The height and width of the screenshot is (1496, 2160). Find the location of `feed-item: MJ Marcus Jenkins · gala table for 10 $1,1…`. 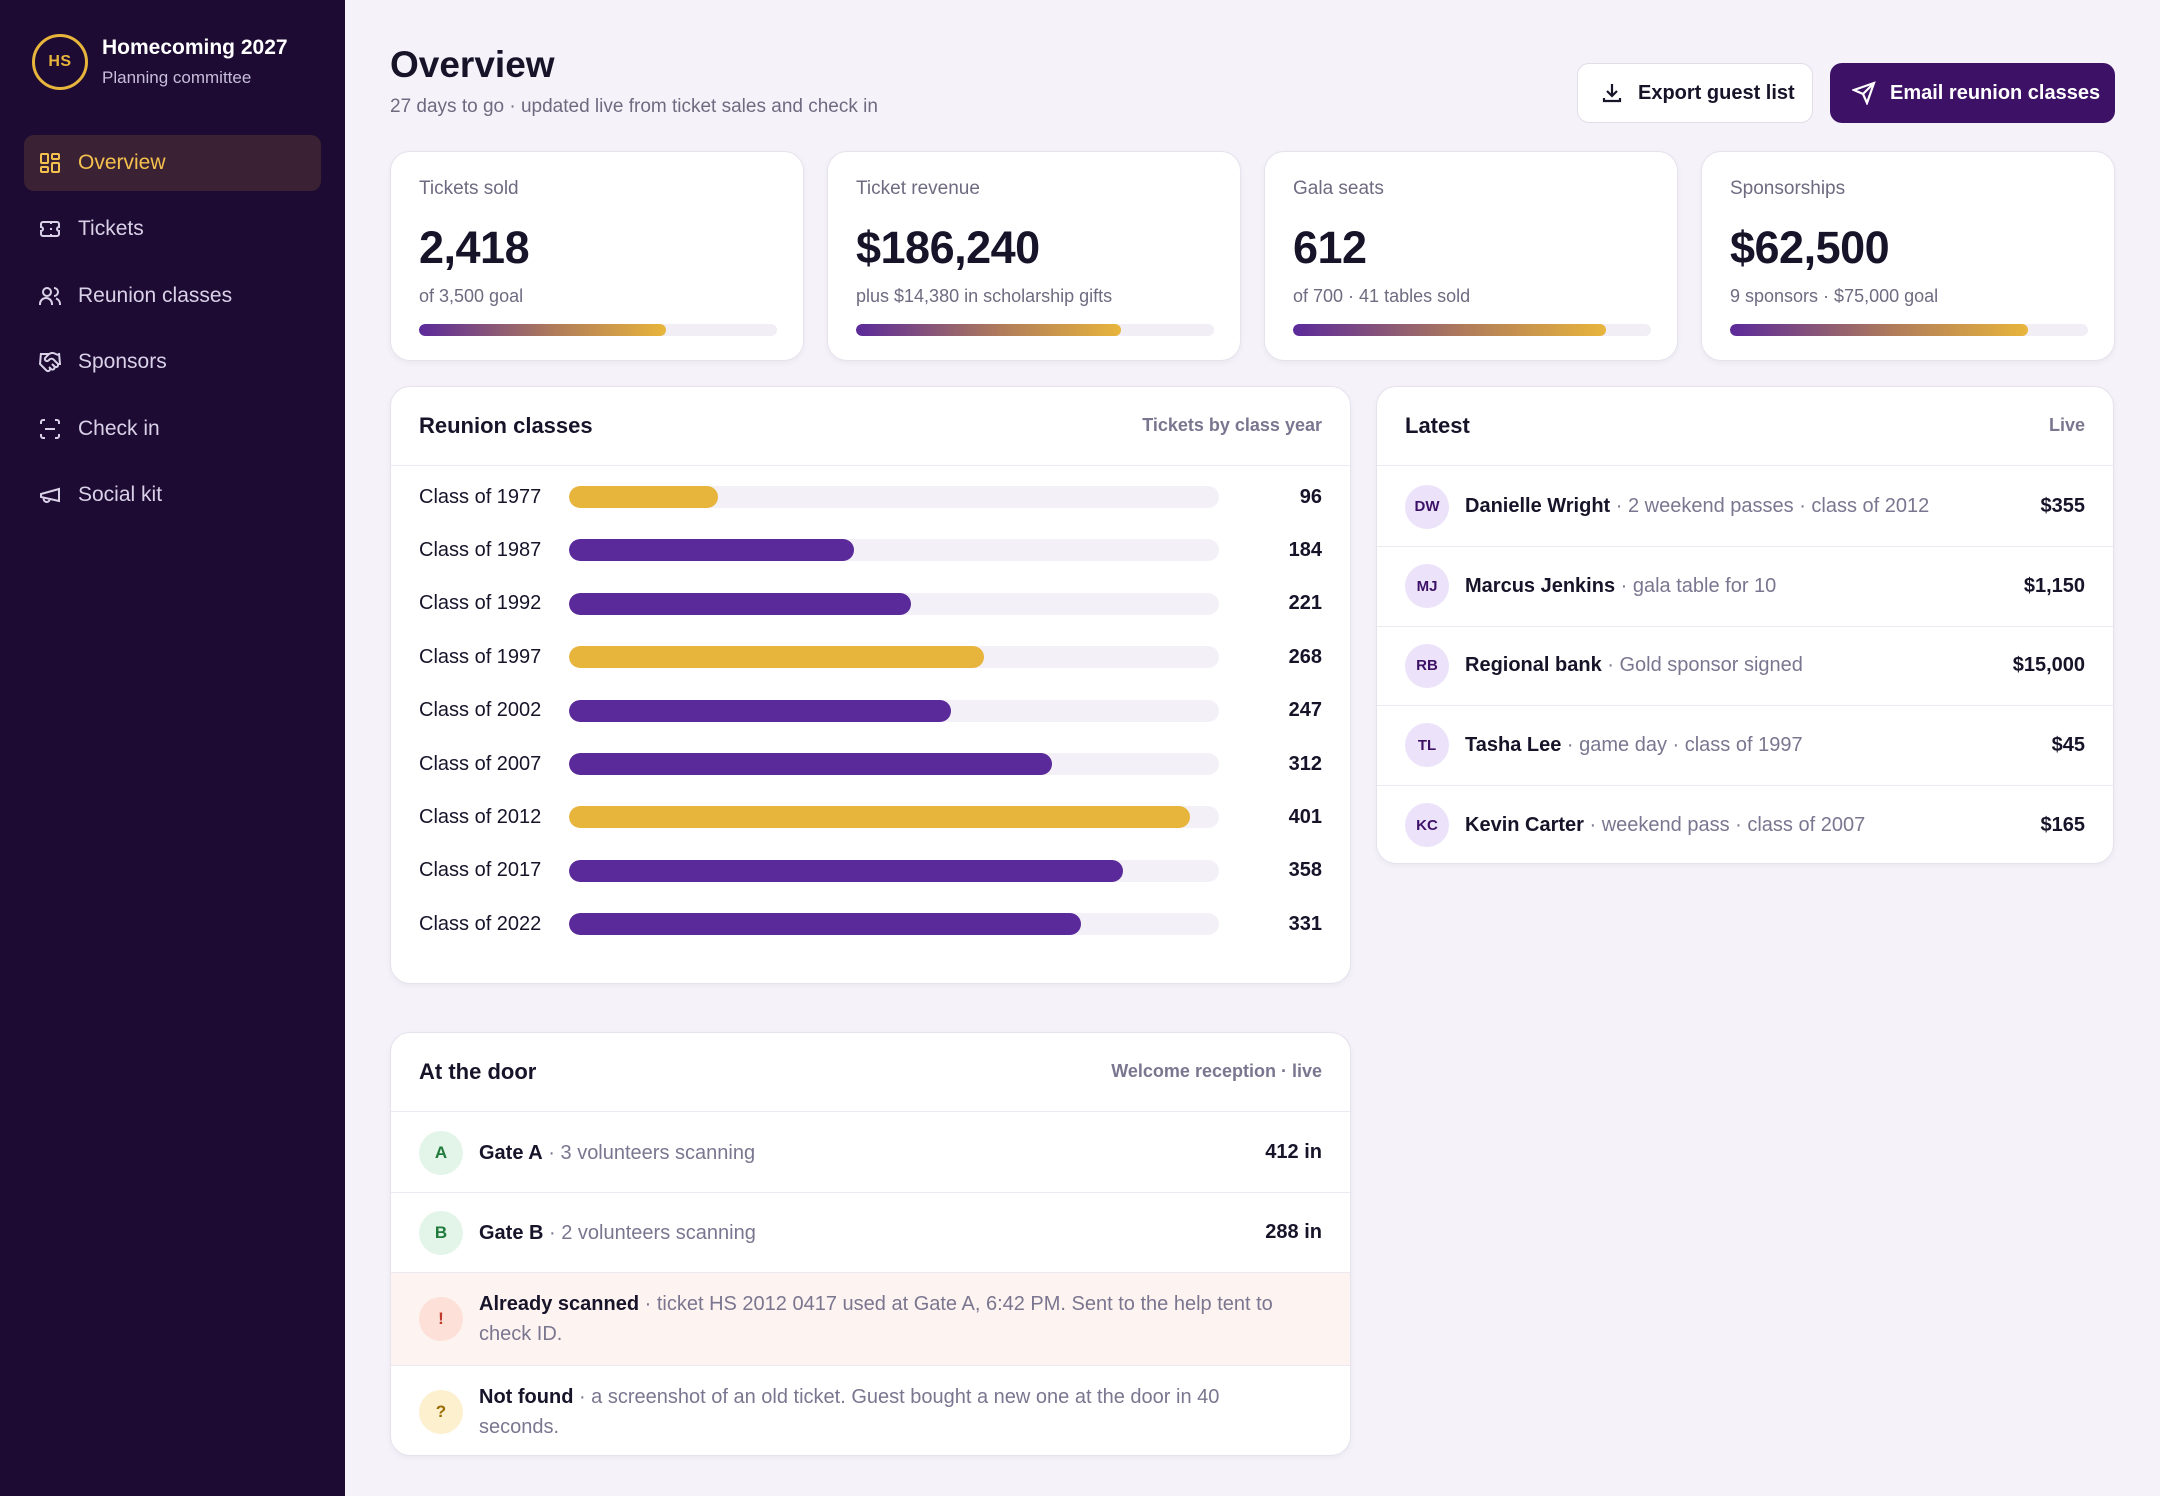

feed-item: MJ Marcus Jenkins · gala table for 10 $1,1… is located at coordinates (1745, 587).